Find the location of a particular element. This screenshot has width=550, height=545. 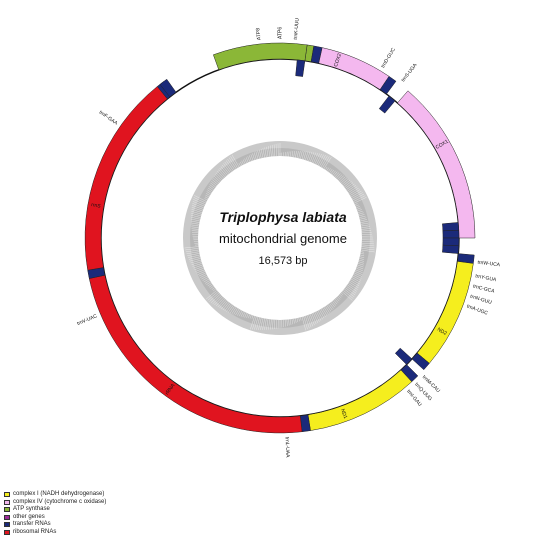

gene-arc-trnq-uug is located at coordinates (403, 356).